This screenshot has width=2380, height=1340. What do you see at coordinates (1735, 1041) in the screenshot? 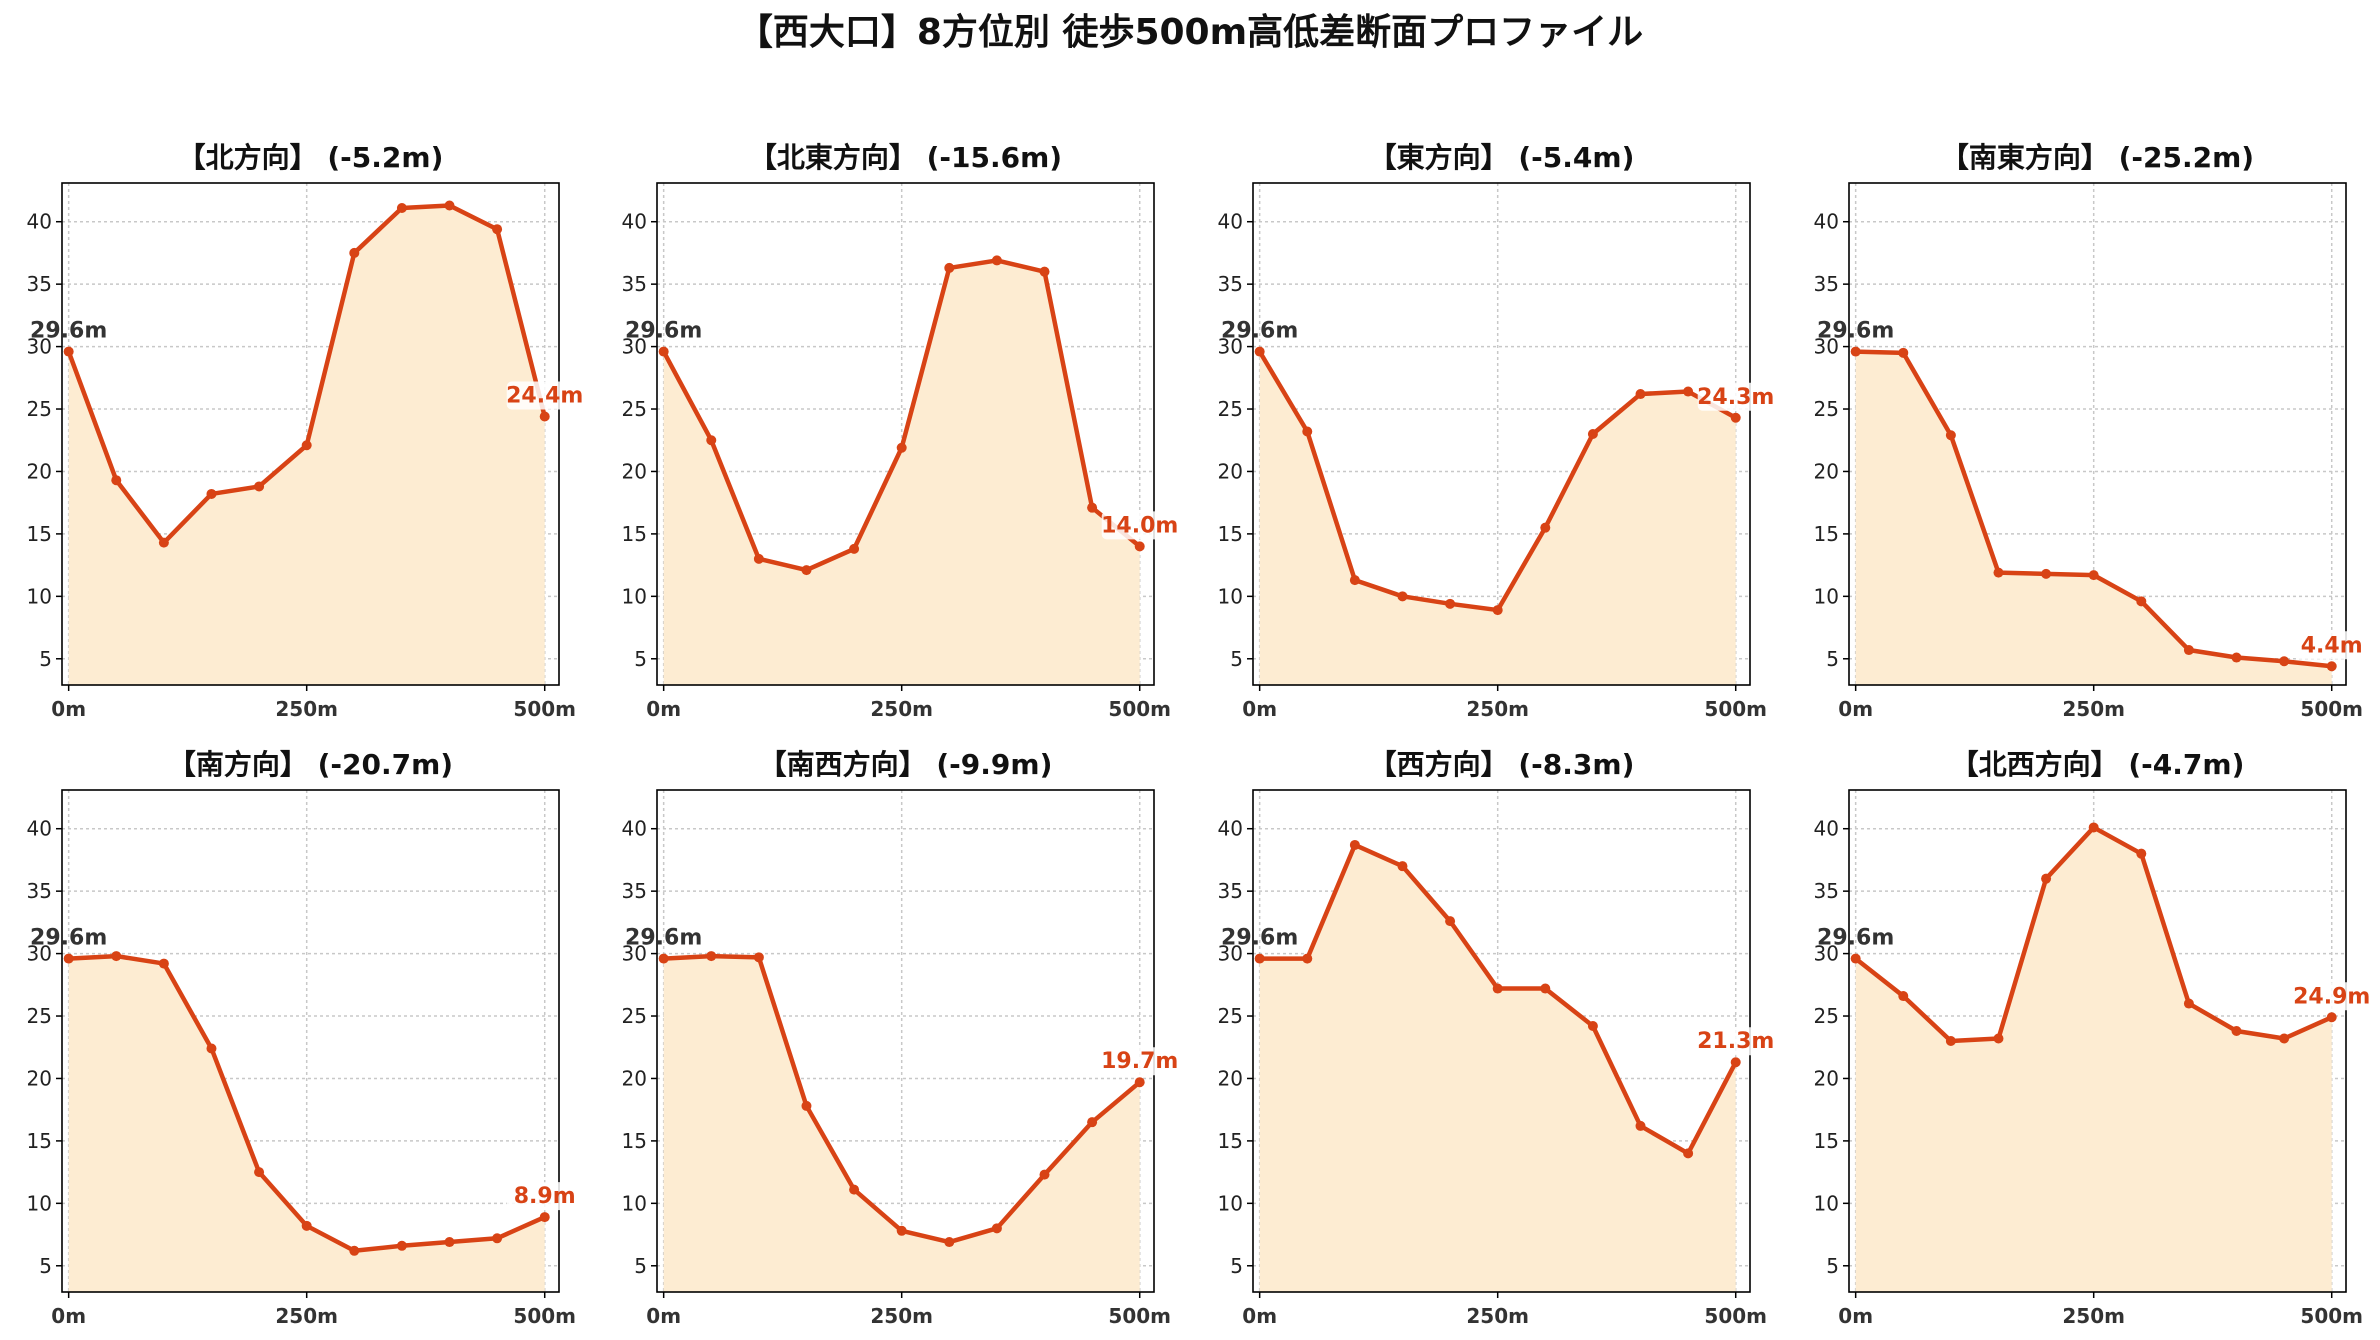
I see `end-elevation-label: 21.3m` at bounding box center [1735, 1041].